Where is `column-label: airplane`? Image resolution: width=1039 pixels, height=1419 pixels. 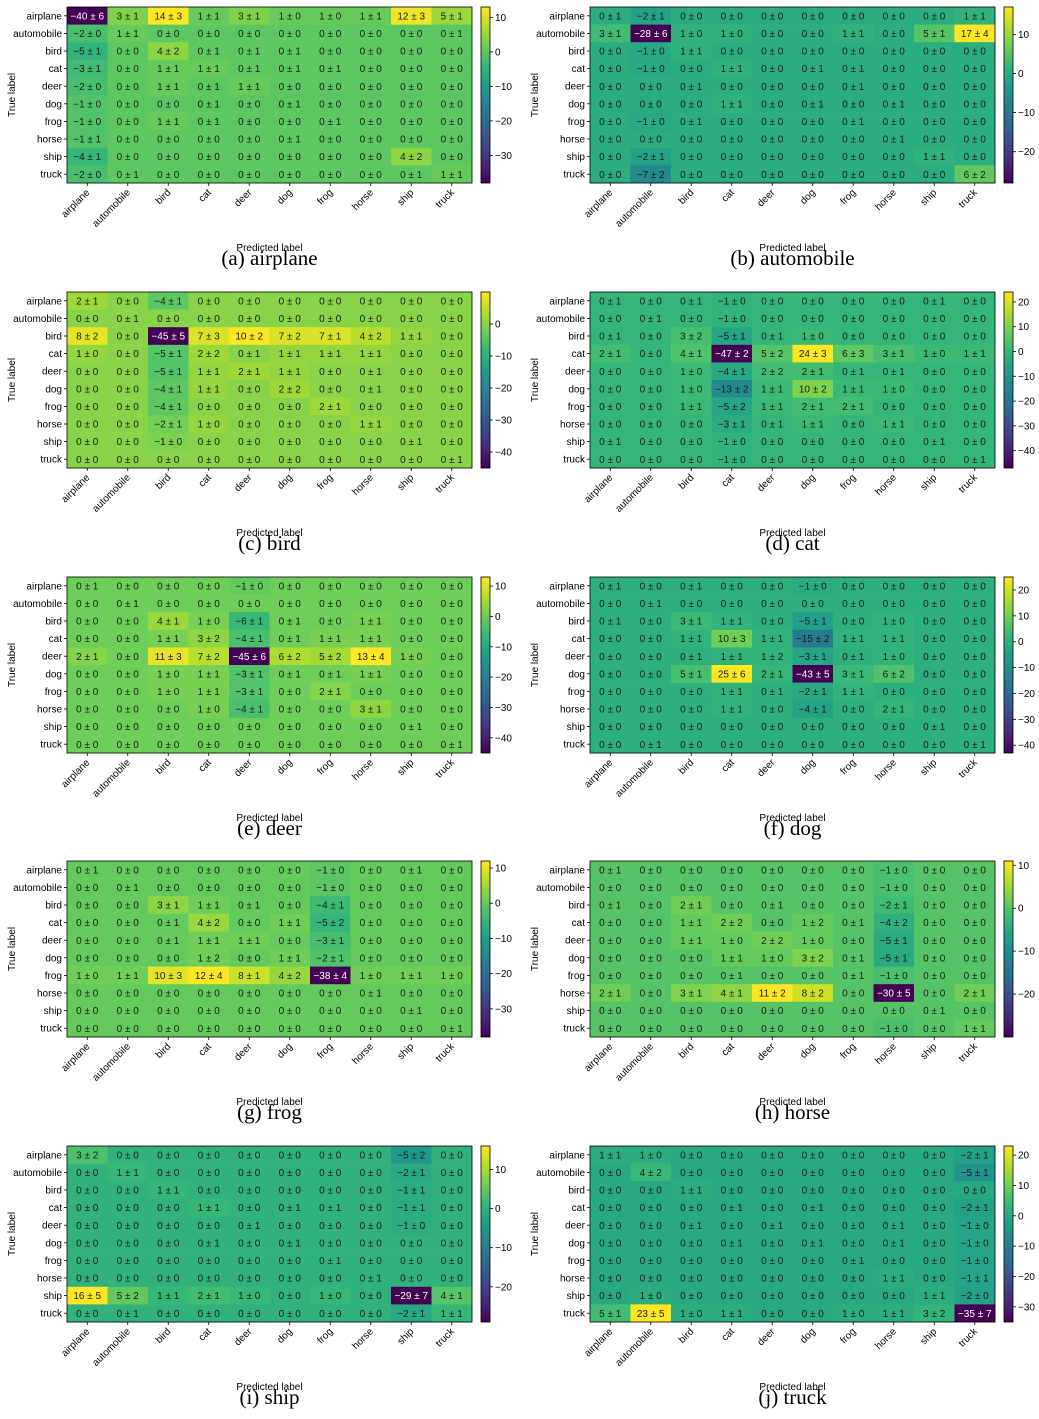 column-label: airplane is located at coordinates (598, 1057).